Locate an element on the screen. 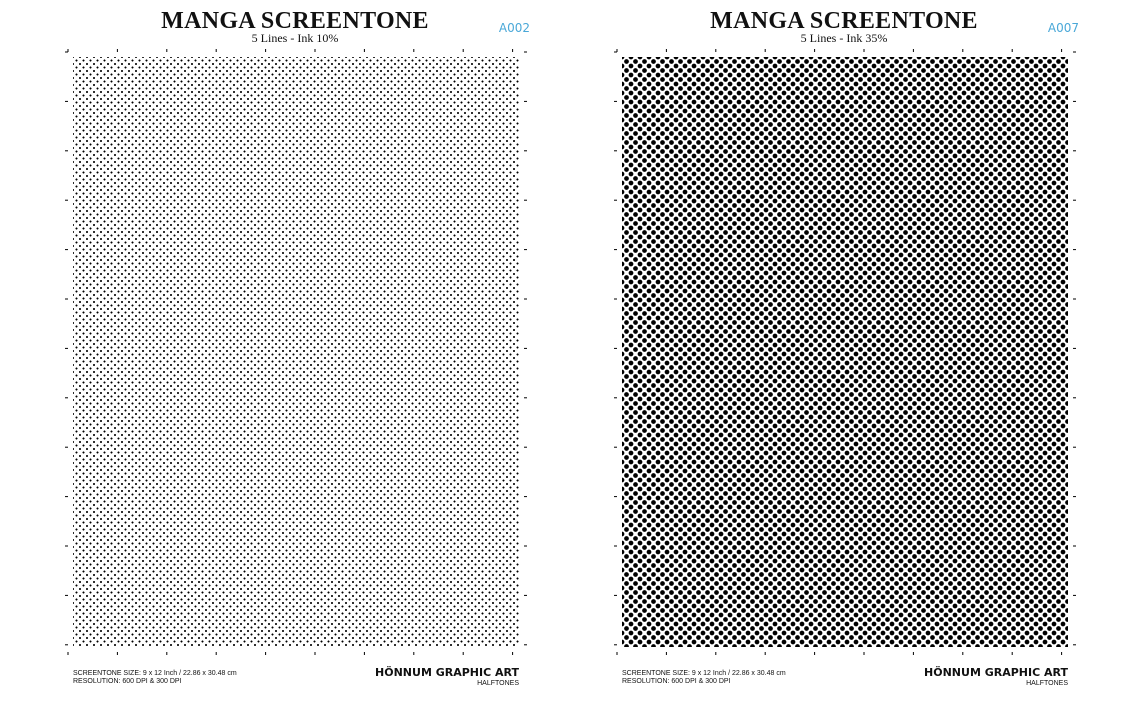 Image resolution: width=1140 pixels, height=706 pixels. sheet-subtitle: 5 Lines - Ink 10% is located at coordinates (295, 38).